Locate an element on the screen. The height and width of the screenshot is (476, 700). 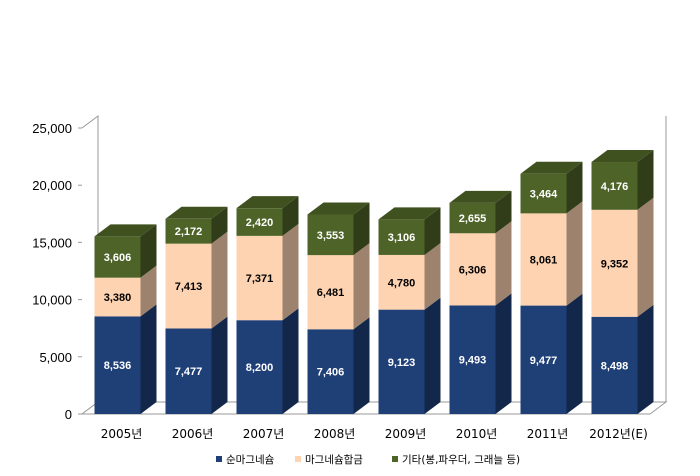
data-label: 9,123 is located at coordinates (402, 363).